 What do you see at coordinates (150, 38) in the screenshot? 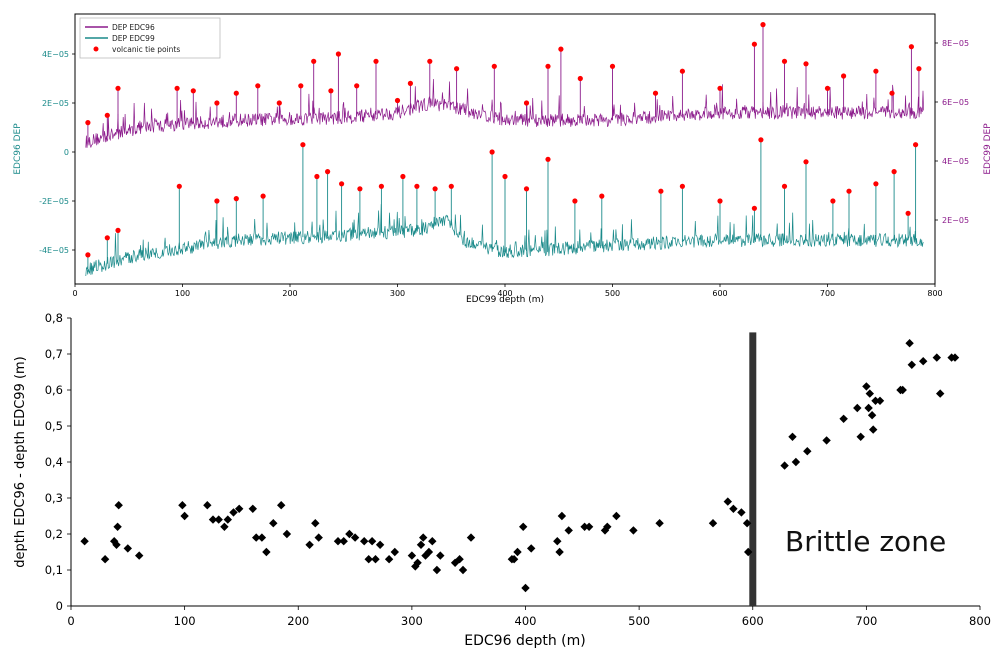
I see `top-legend: DEP EDC96 DEP EDC99 volcanic tie points` at bounding box center [150, 38].